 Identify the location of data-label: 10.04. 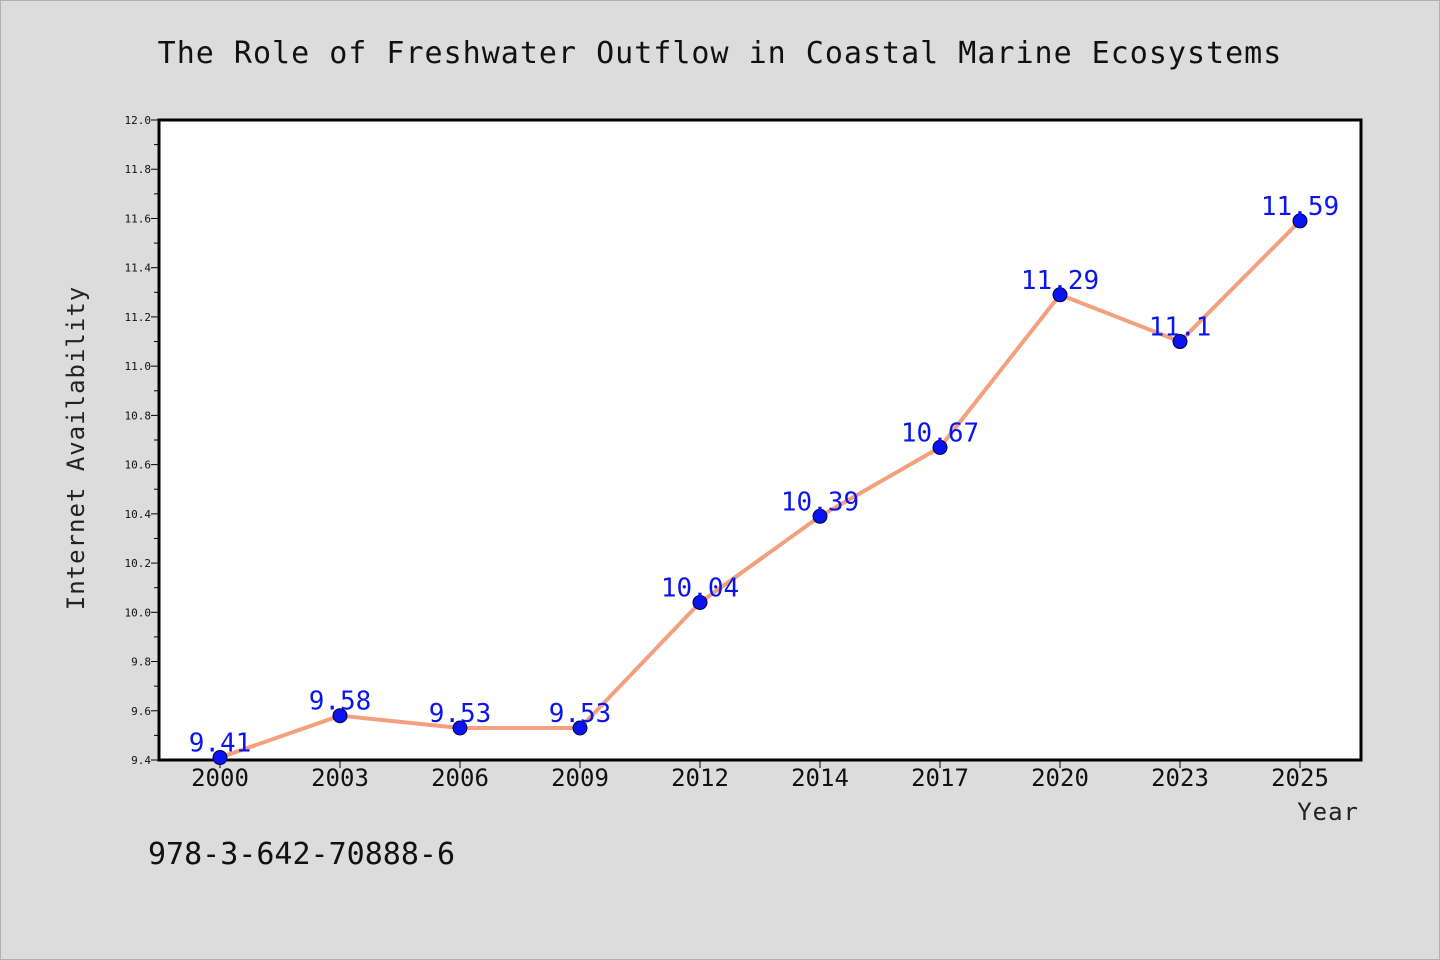
(700, 588).